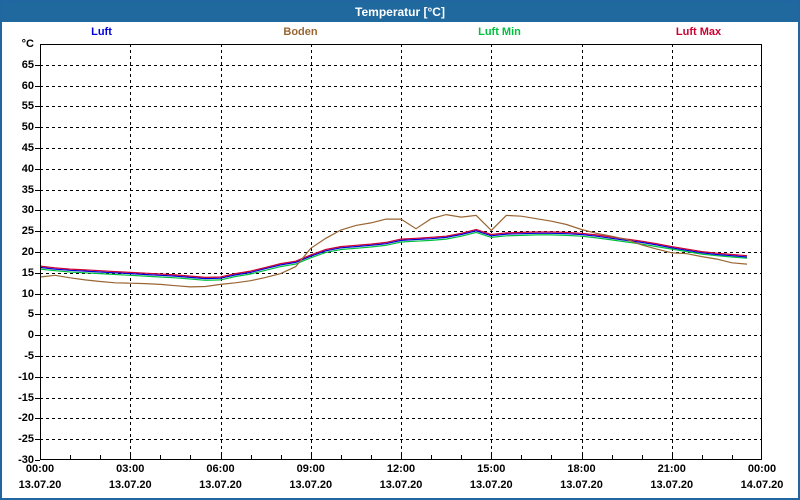  I want to click on y-tick-label: -30, so click(26, 460).